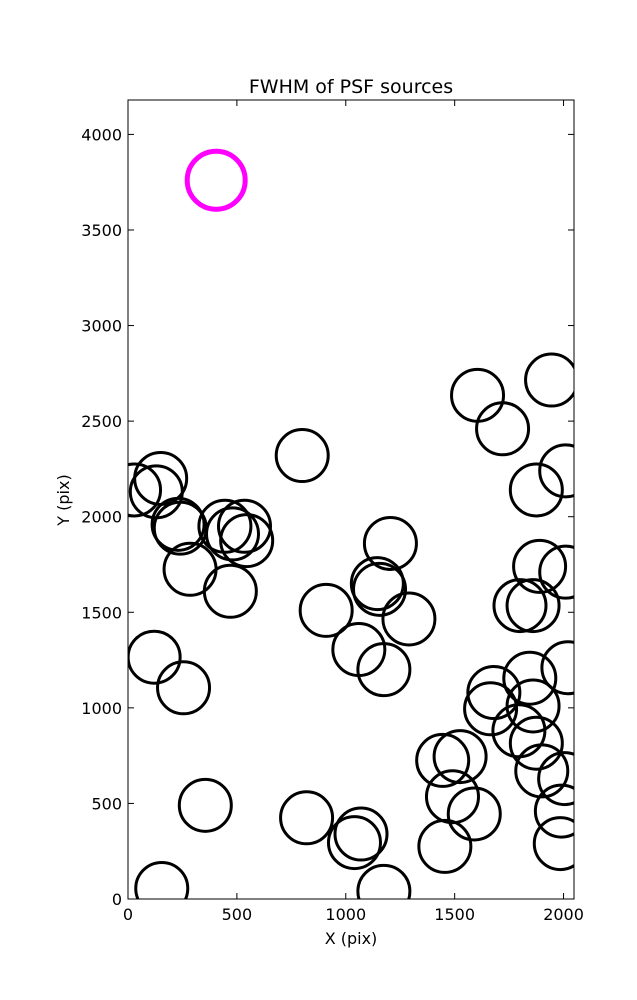 The image size is (637, 1000). Describe the element at coordinates (63, 500) in the screenshot. I see `y-axis-label: Y (pix)` at that location.